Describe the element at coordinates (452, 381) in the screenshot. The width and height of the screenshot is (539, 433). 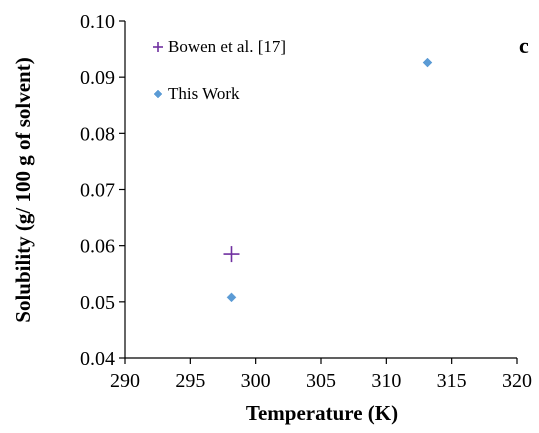
I see `x-tick-label: 315` at that location.